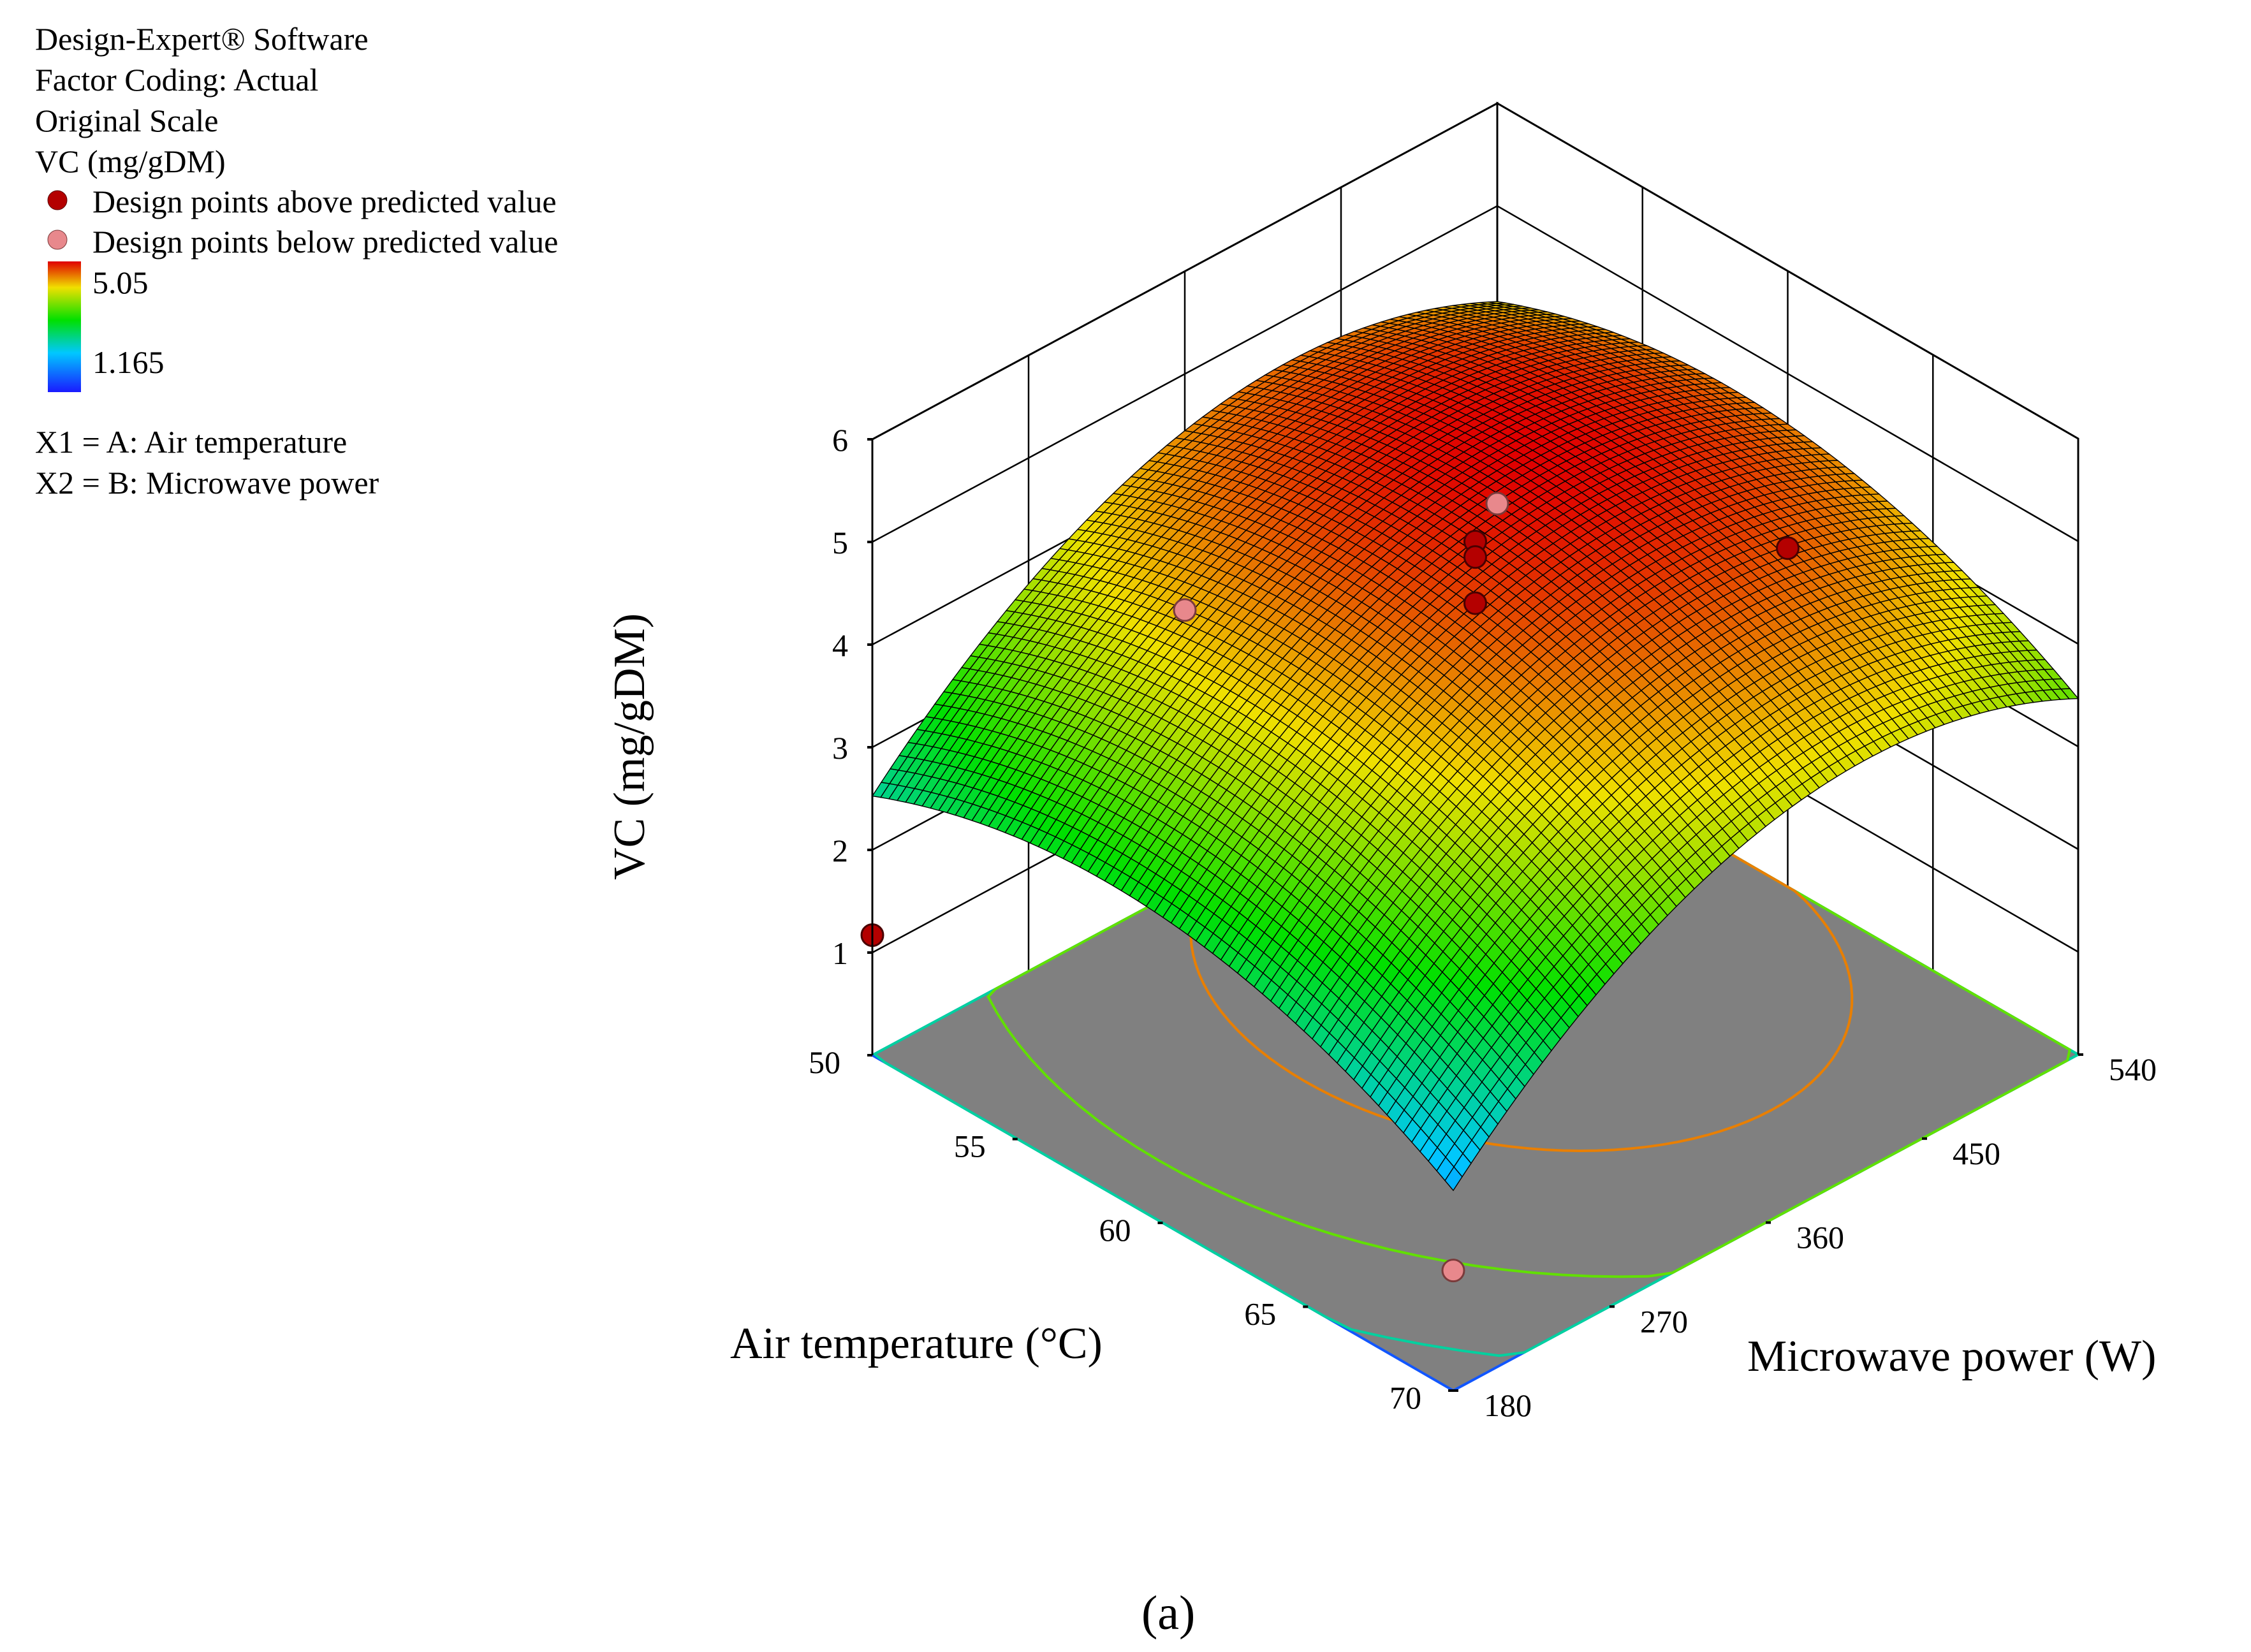 The image size is (2251, 1652). I want to click on x2-definition: X2 = B: Microwave power, so click(207, 483).